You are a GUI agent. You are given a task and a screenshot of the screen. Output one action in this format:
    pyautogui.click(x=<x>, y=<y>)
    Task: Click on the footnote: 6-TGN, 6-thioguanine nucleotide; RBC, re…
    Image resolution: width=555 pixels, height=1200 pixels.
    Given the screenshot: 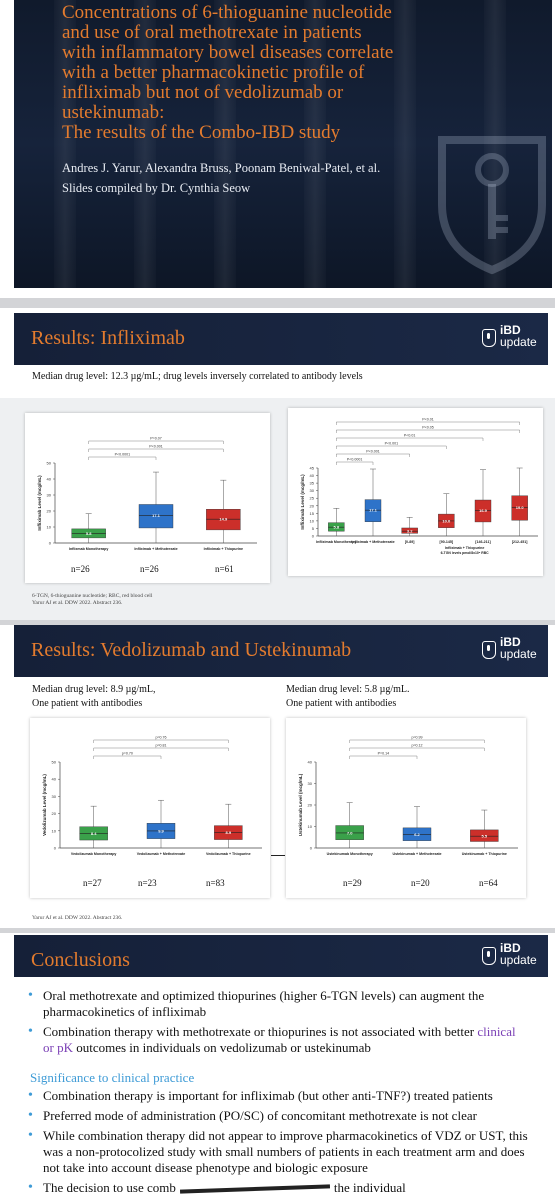 What is the action you would take?
    pyautogui.click(x=92, y=596)
    